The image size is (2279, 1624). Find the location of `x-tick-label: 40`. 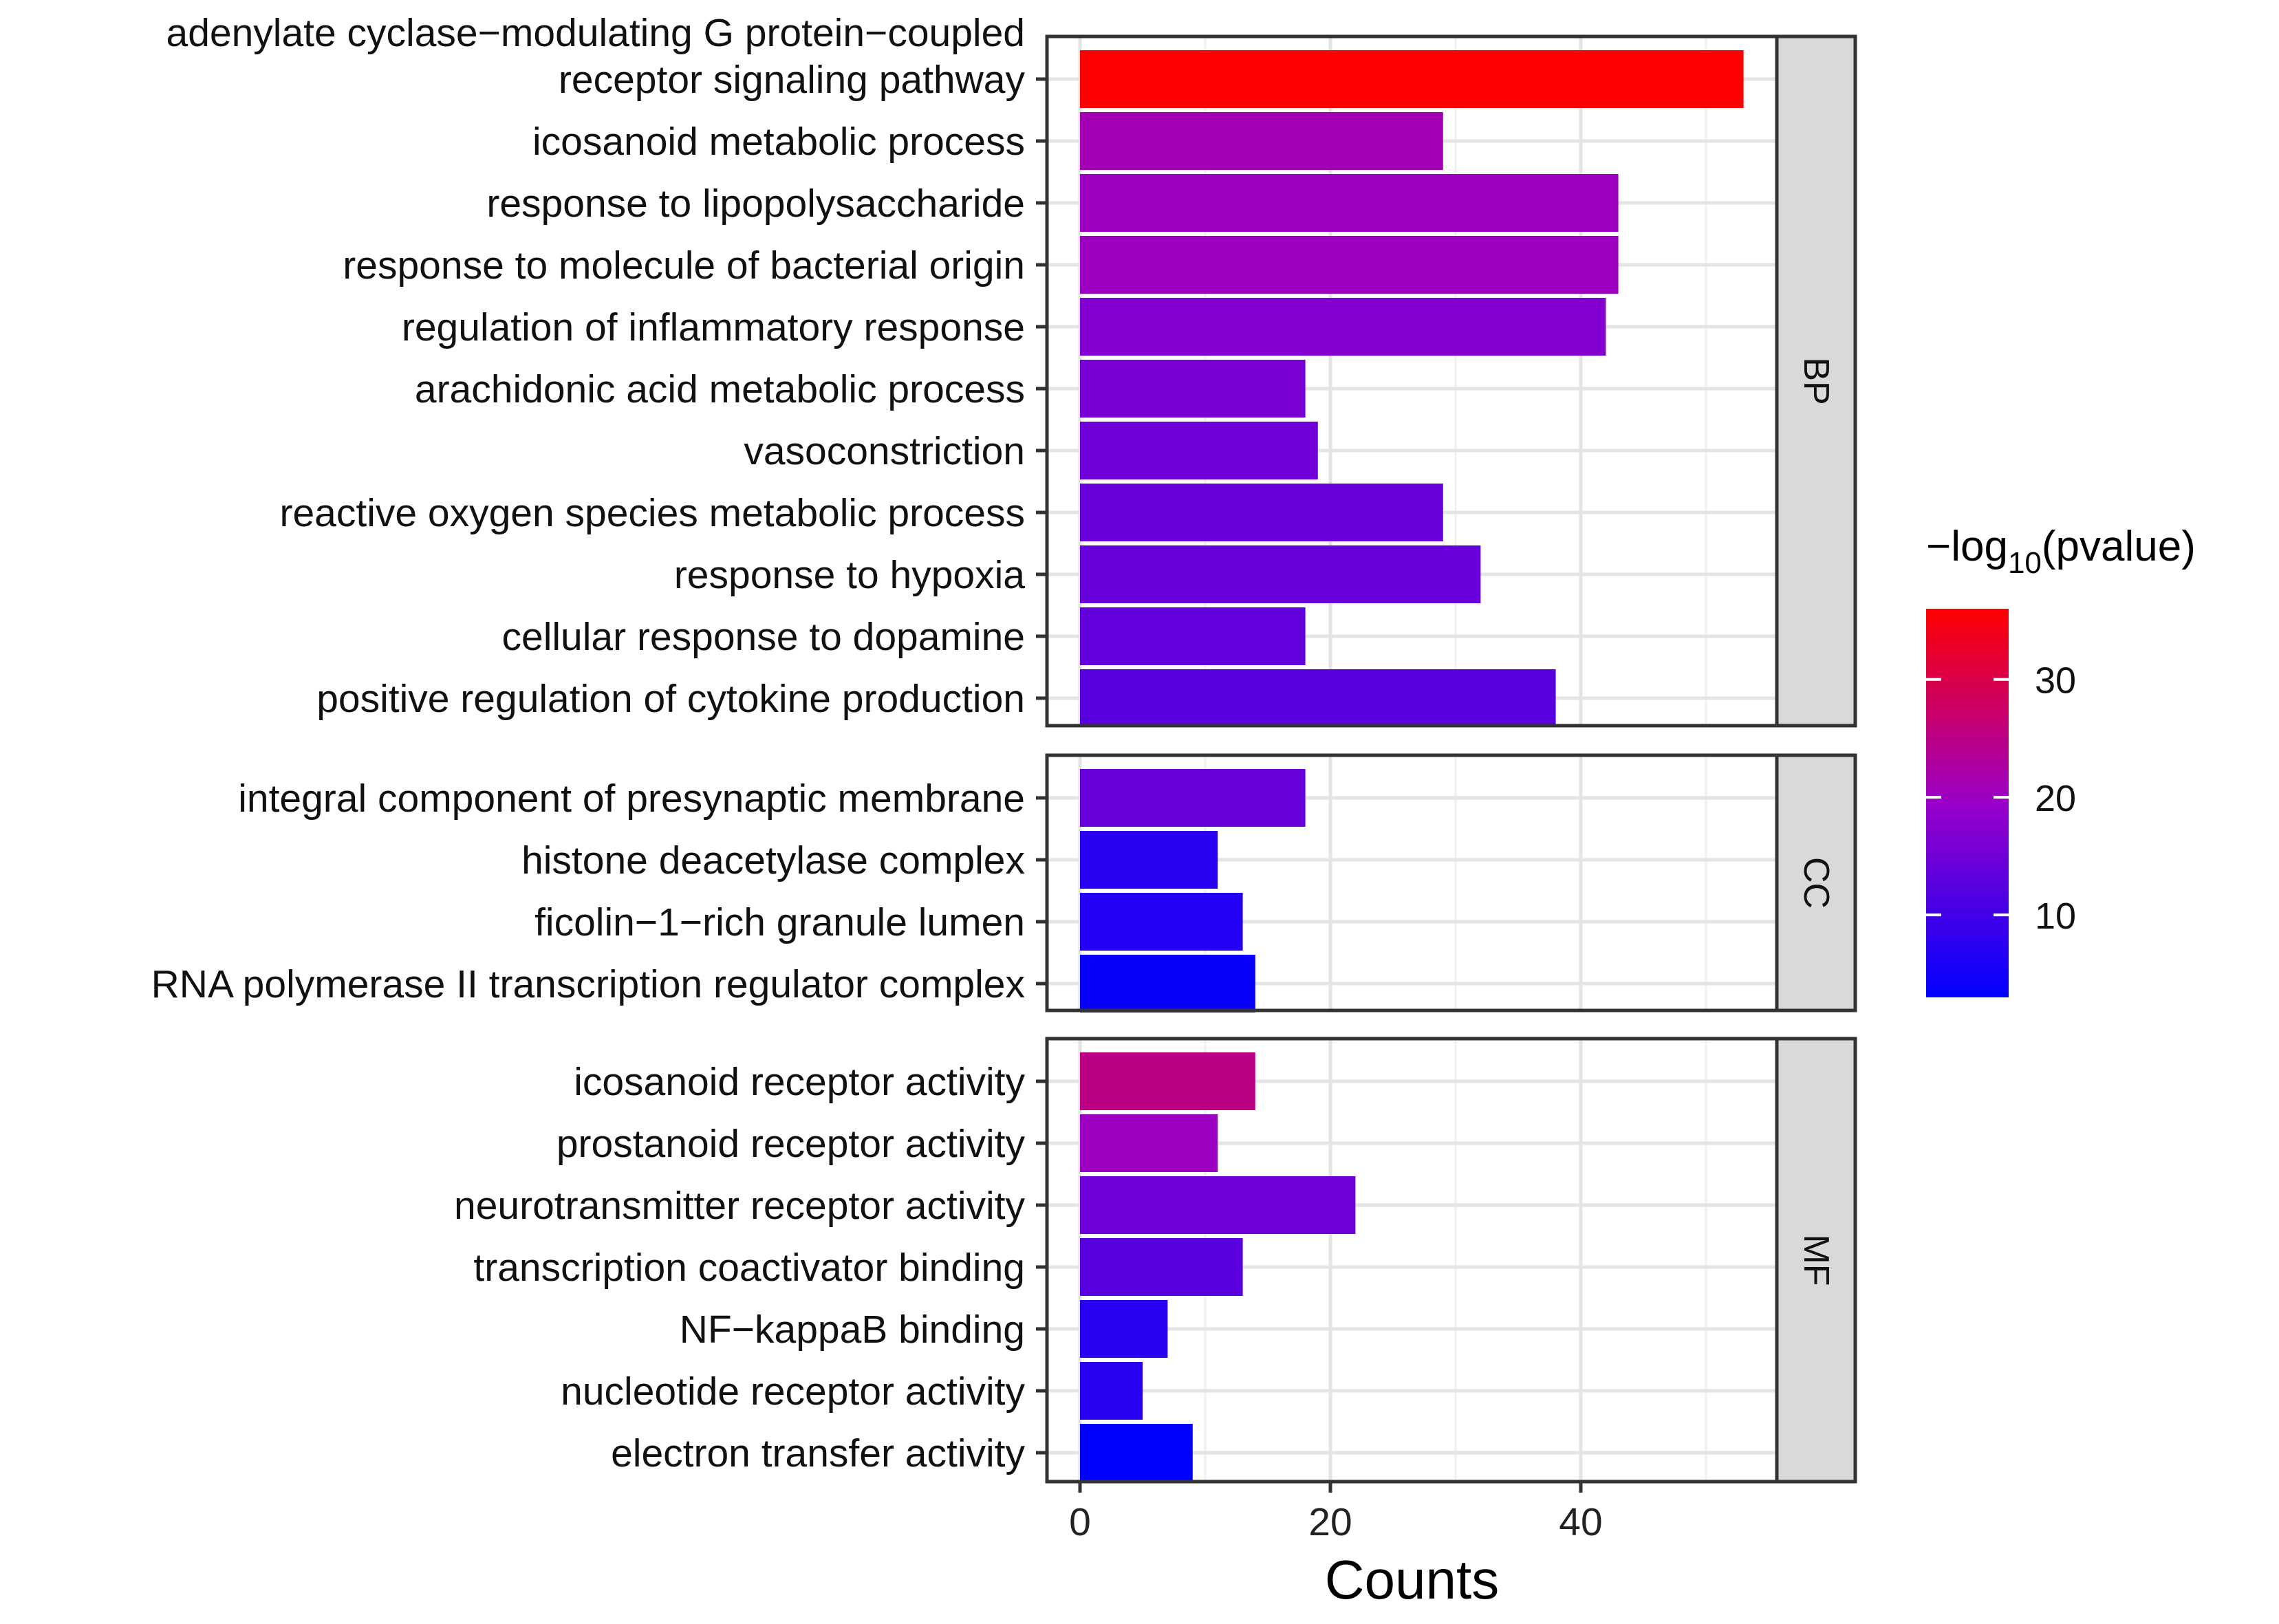

x-tick-label: 40 is located at coordinates (1580, 1522).